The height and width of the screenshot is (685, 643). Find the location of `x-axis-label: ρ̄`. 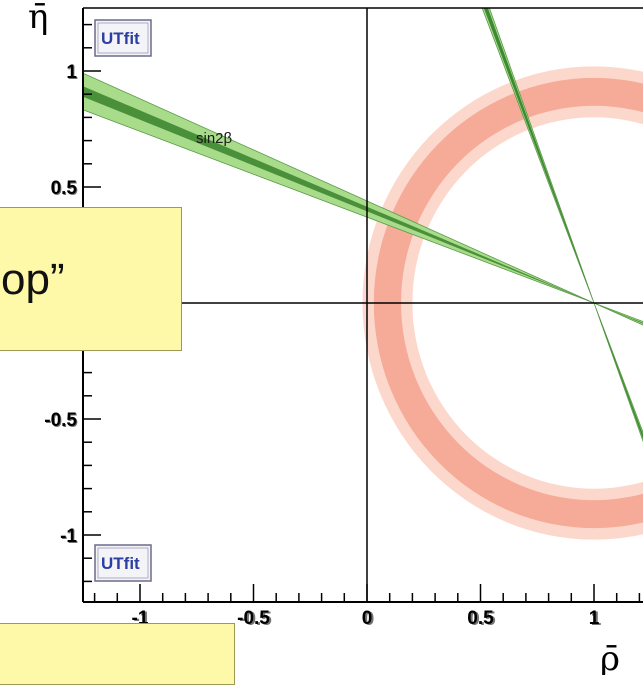

x-axis-label: ρ̄ is located at coordinates (610, 657).